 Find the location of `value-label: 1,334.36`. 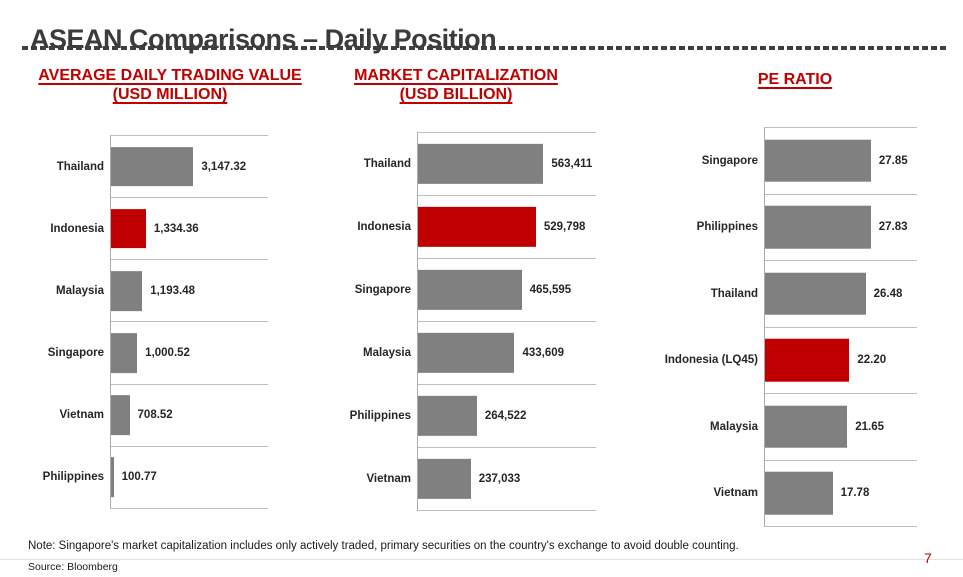

value-label: 1,334.36 is located at coordinates (176, 228).